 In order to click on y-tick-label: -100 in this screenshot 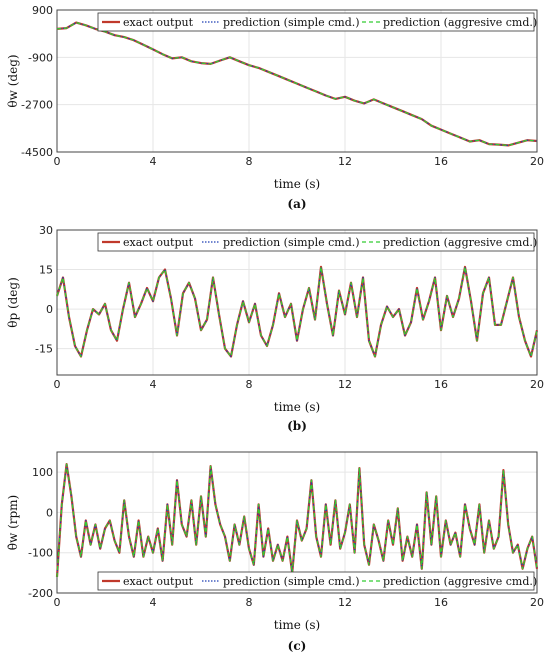, I will do `click(40, 553)`.